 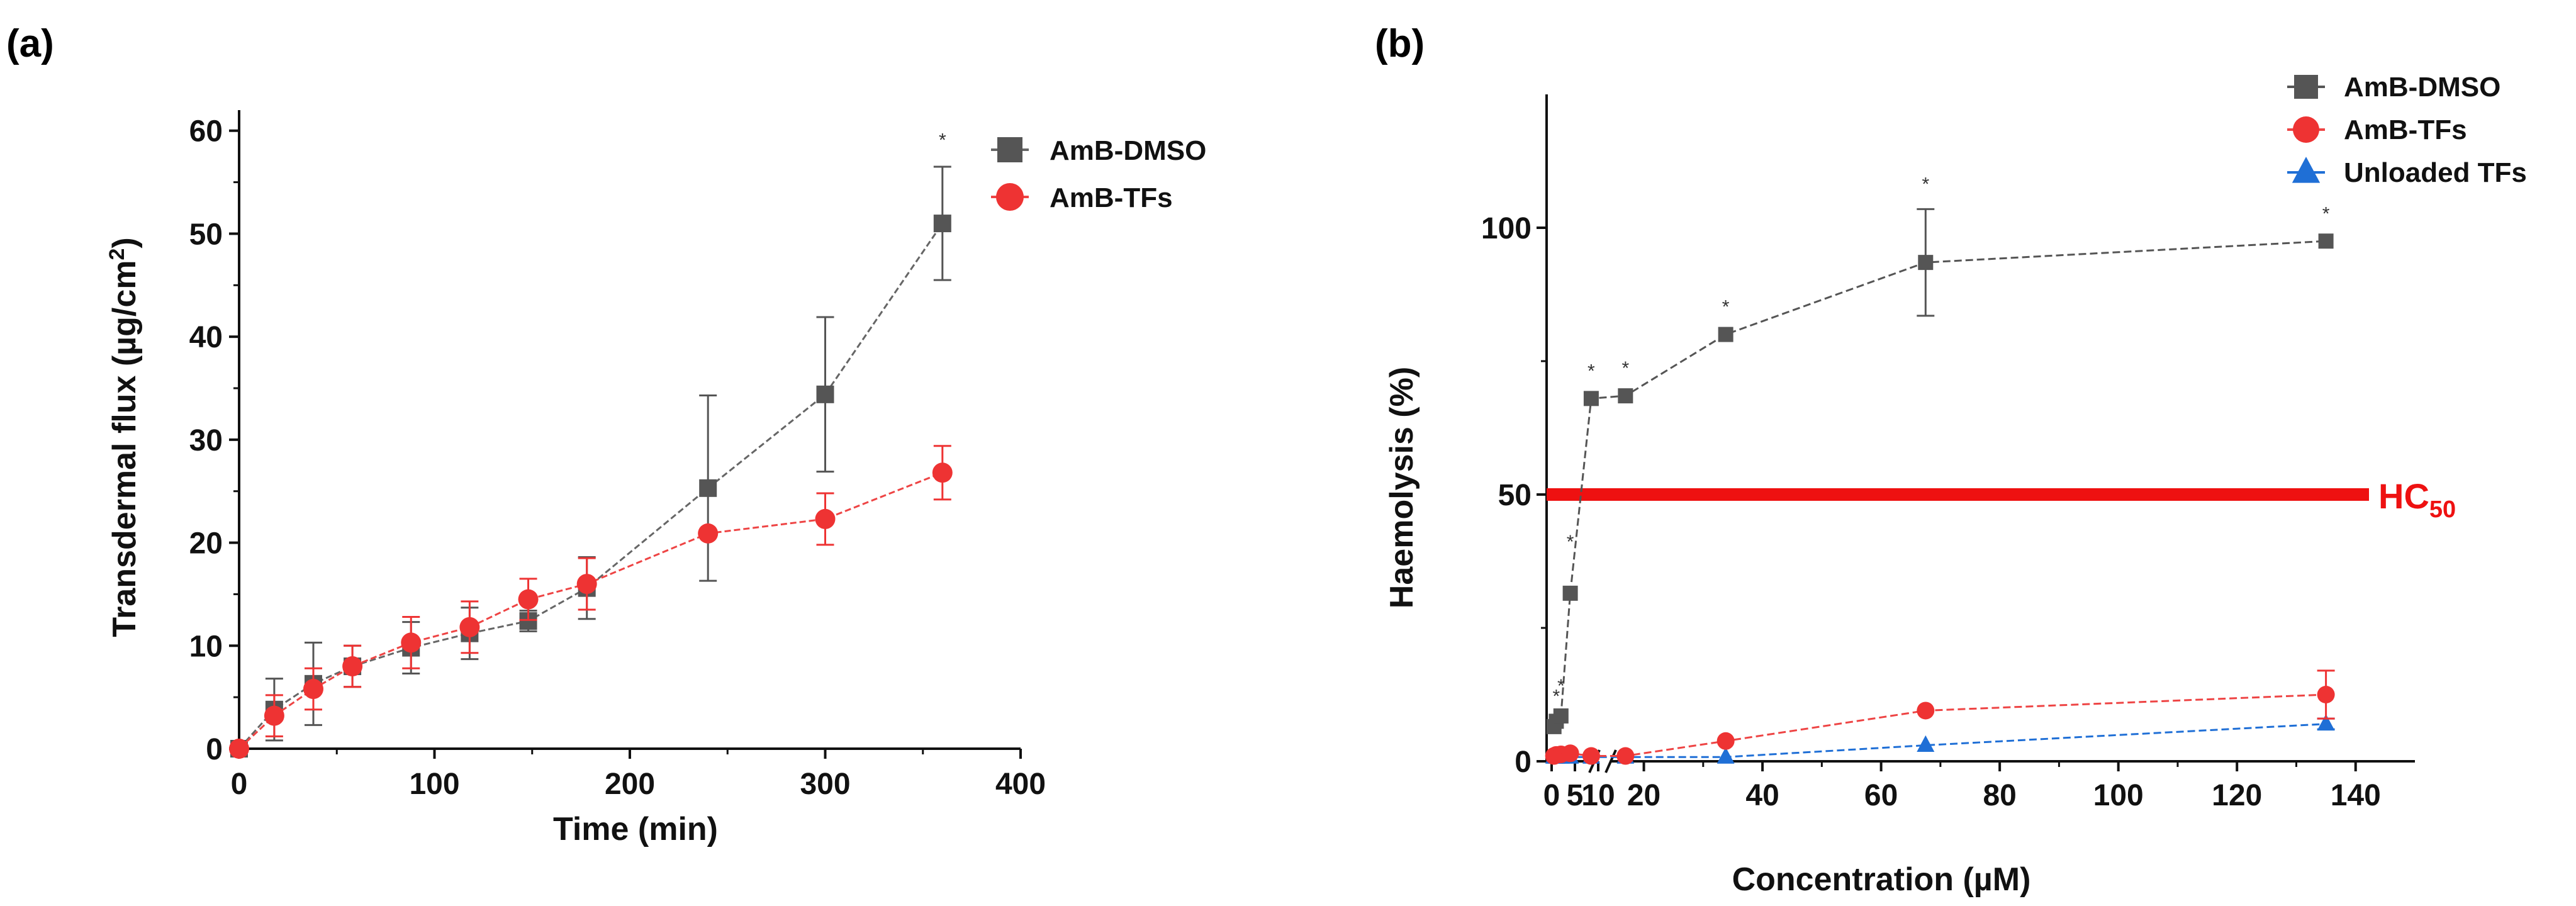 What do you see at coordinates (1610, 761) in the screenshot?
I see `panel-b-axis-break-mark` at bounding box center [1610, 761].